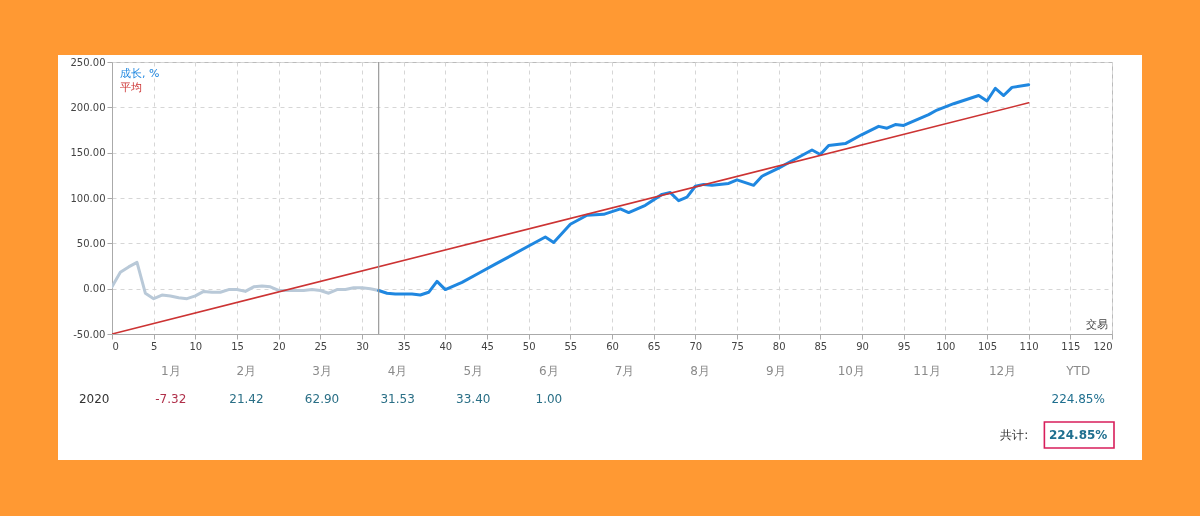  I want to click on x-tick-label: 7月, so click(624, 370).